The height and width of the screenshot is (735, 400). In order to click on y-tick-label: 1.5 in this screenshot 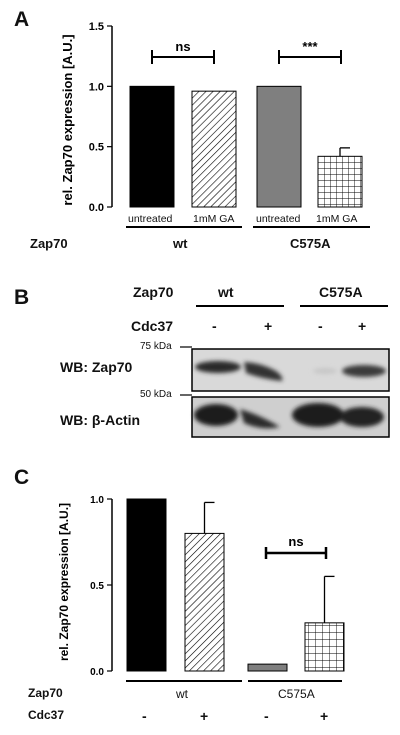, I will do `click(96, 27)`.